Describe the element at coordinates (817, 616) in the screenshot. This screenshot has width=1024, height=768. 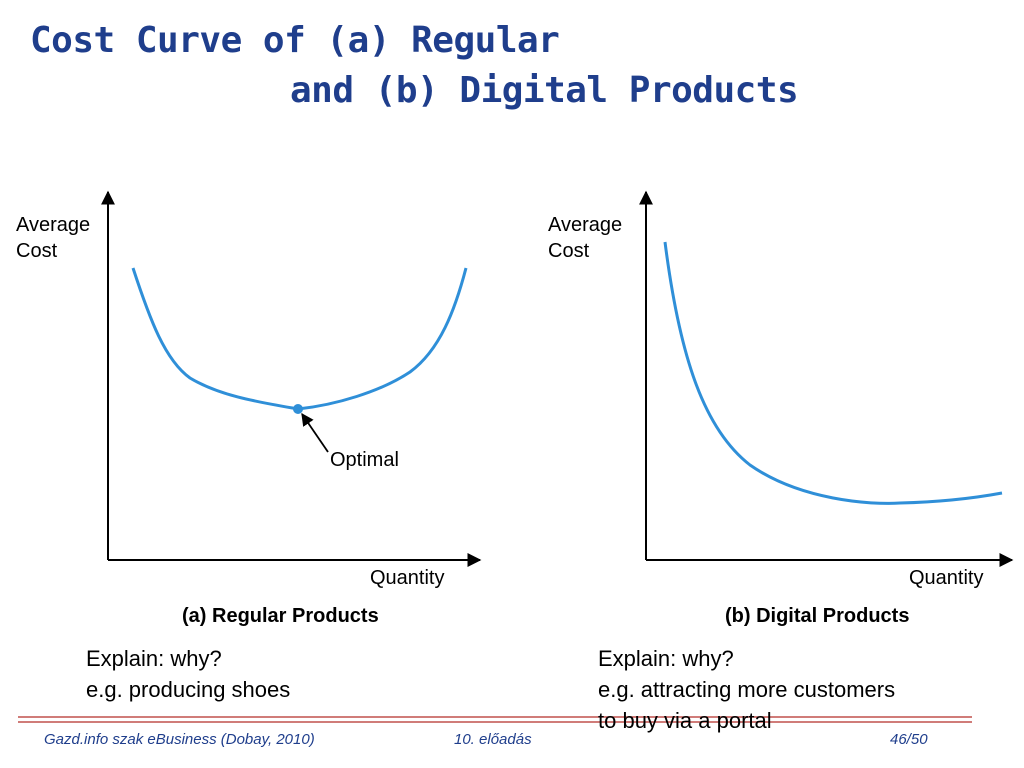
I see `caption-b: (b) Digital Products` at that location.